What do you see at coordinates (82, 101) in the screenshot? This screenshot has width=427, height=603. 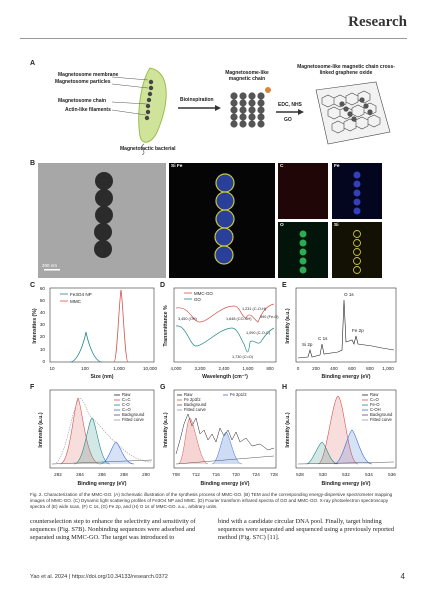 I see `label-magnetosome-chain: Magnetosome chain` at bounding box center [82, 101].